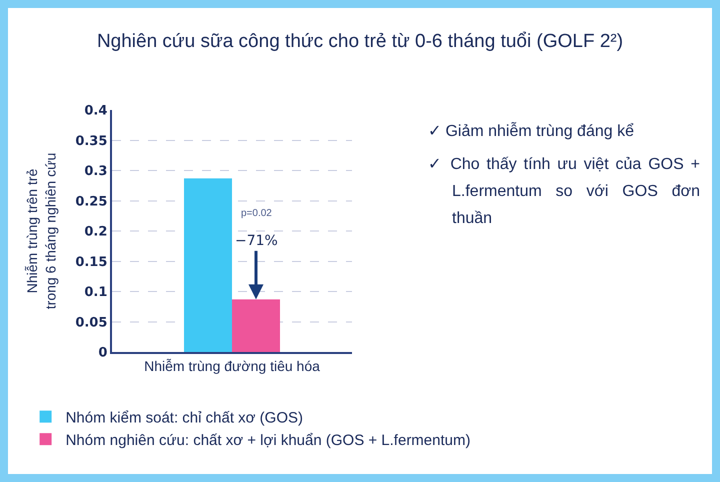  Describe the element at coordinates (96, 172) in the screenshot. I see `y-tick-label: 0.3` at that location.